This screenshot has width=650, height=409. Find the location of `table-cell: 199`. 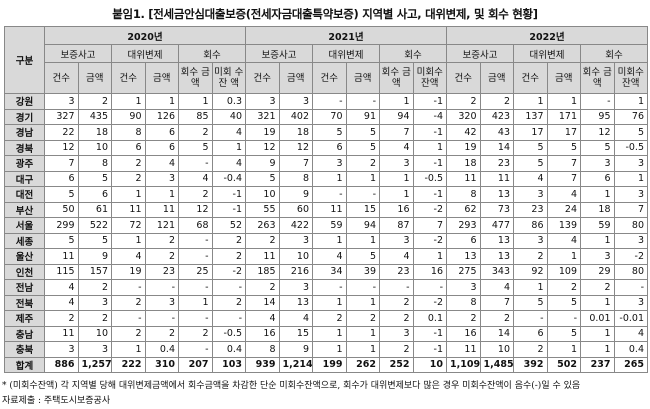

table-cell: 199 is located at coordinates (329, 364).